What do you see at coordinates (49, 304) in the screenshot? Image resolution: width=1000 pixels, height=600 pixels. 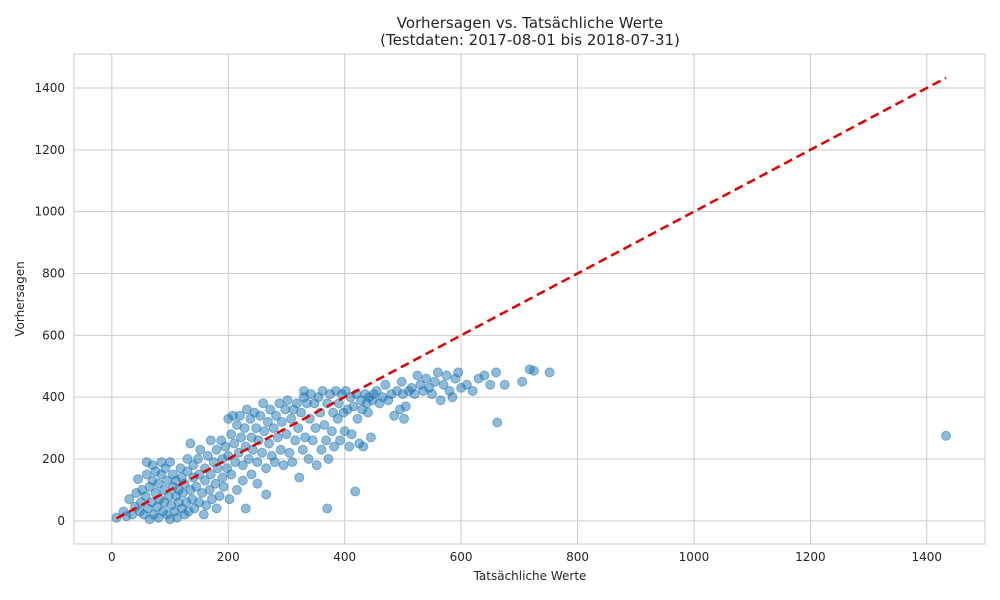 I see `y-tick-labels: 0 200 400 600 800 1000 1200 1400` at bounding box center [49, 304].